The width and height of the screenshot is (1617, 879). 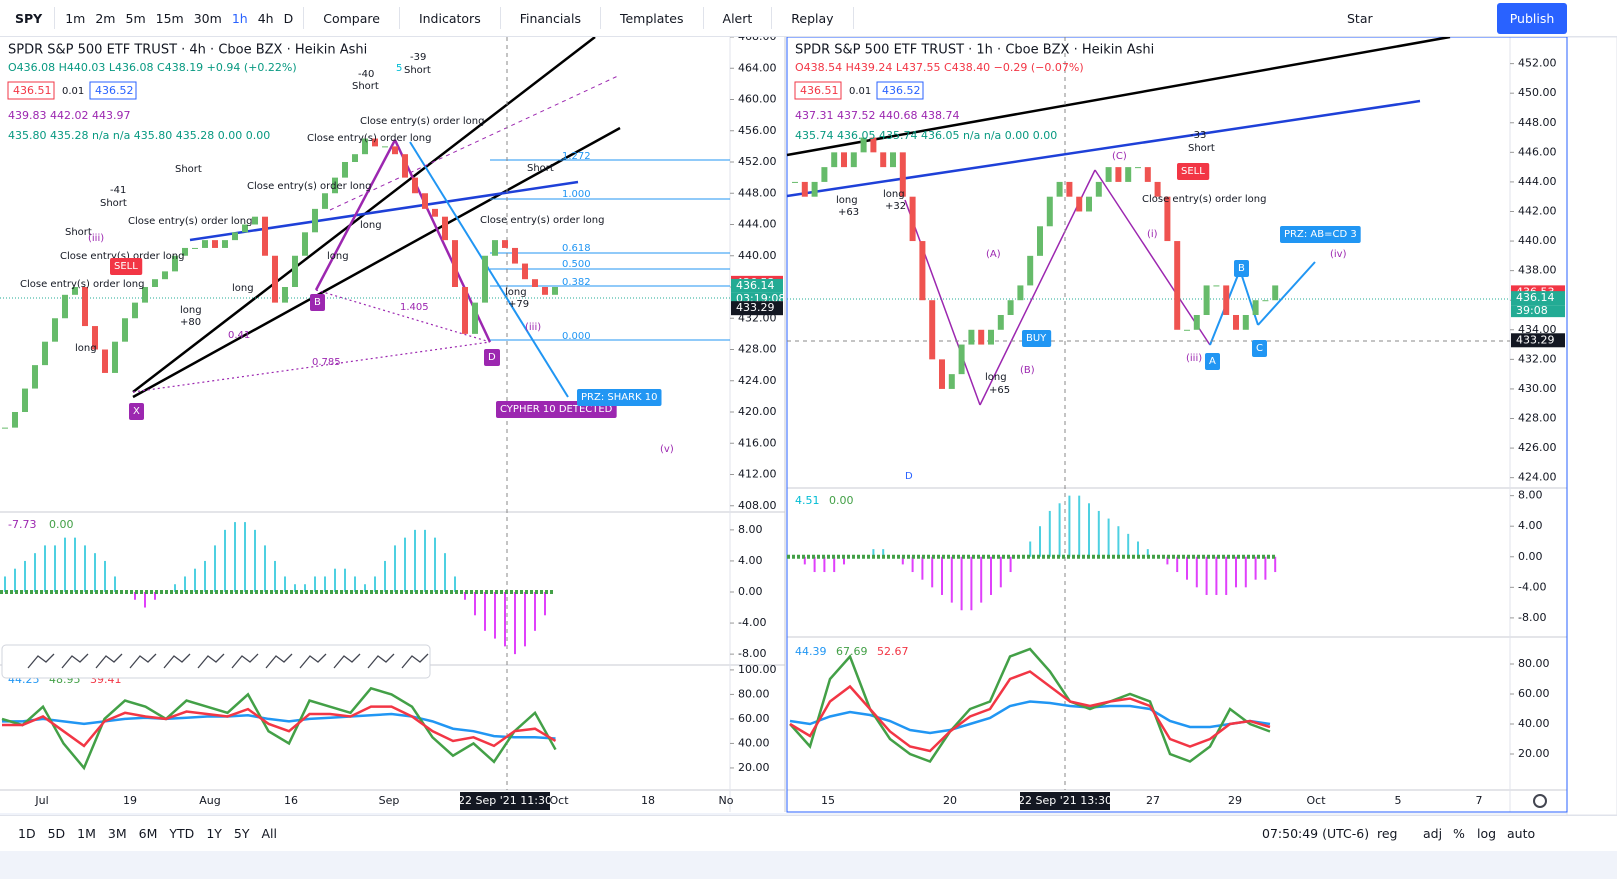 I want to click on interval: 1m, so click(x=75, y=18).